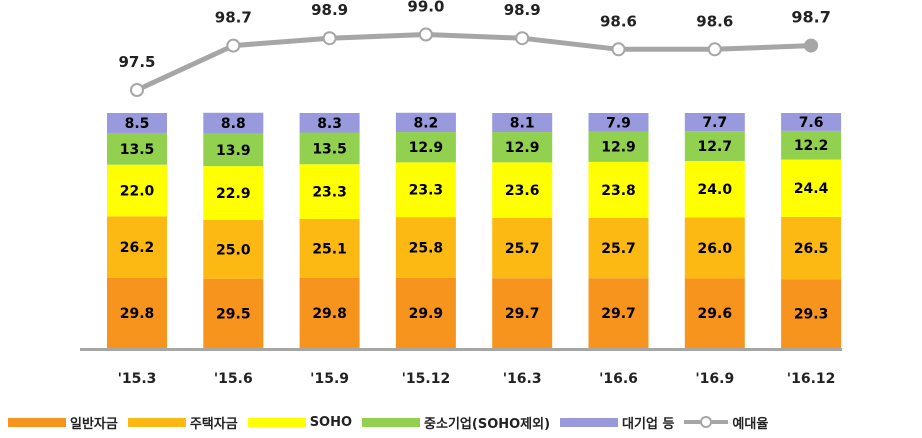  What do you see at coordinates (706, 422) in the screenshot?
I see `legend-swatch-ldr` at bounding box center [706, 422].